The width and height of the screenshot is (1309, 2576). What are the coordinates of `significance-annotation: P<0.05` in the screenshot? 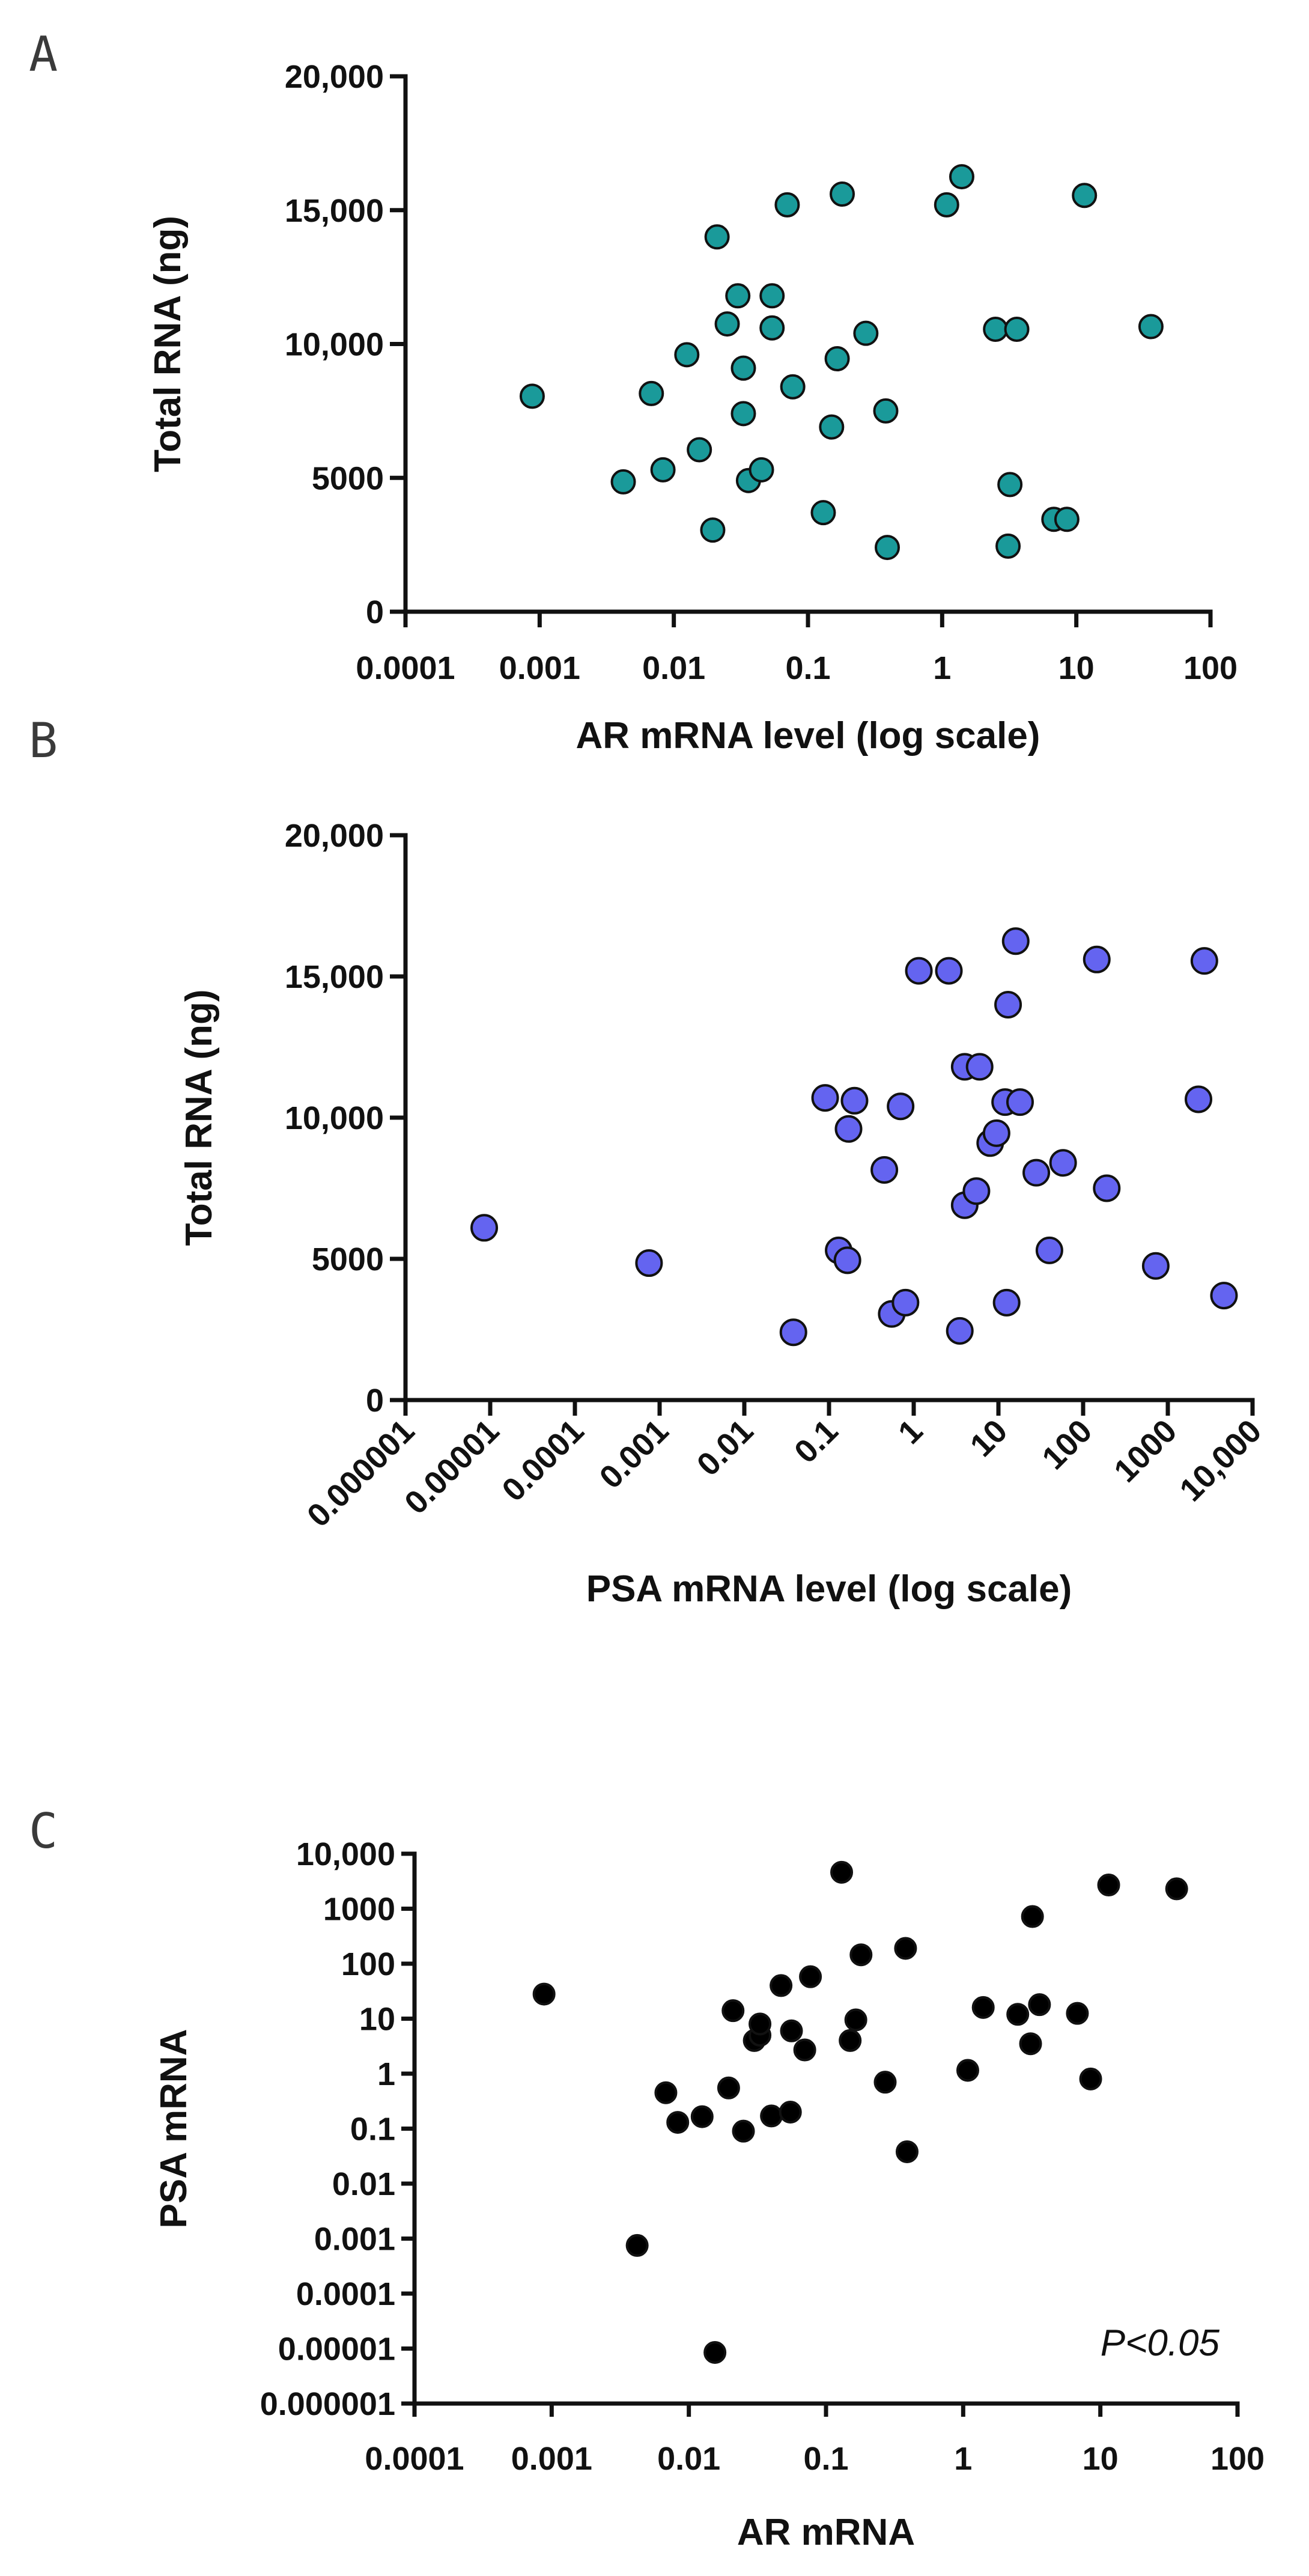 It's located at (1160, 2343).